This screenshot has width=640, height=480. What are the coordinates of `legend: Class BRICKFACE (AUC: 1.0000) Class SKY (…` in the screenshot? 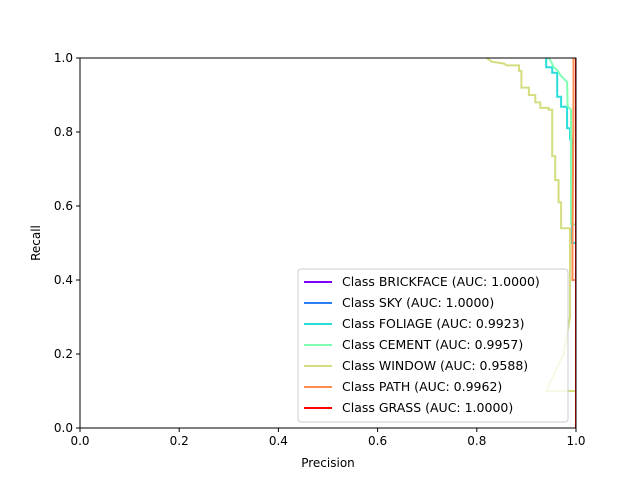 It's located at (433, 345).